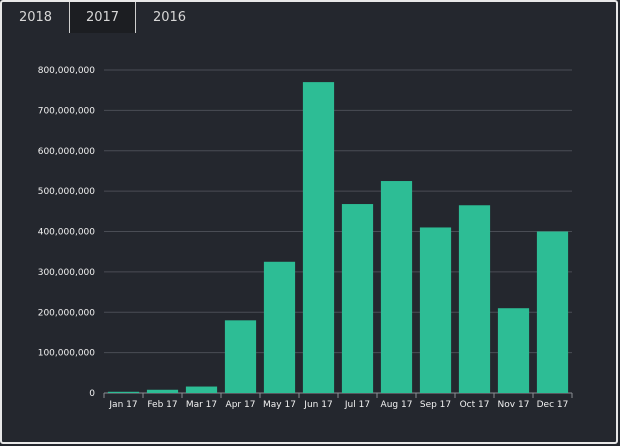  I want to click on tab-2017: 2017, so click(102, 17).